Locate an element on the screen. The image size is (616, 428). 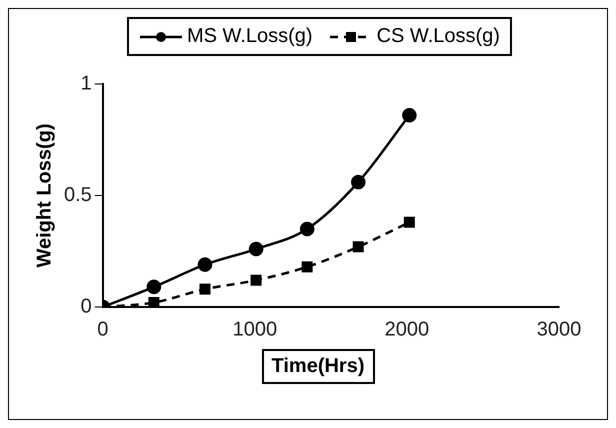
x-tick-label: 0 is located at coordinates (102, 329).